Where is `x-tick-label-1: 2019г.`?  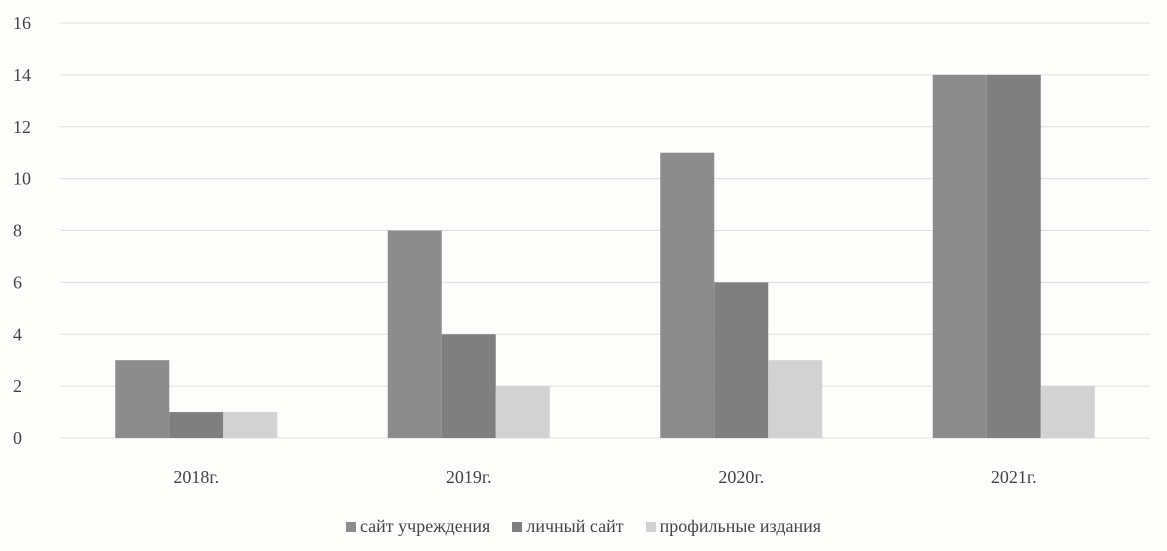
x-tick-label-1: 2019г. is located at coordinates (469, 477).